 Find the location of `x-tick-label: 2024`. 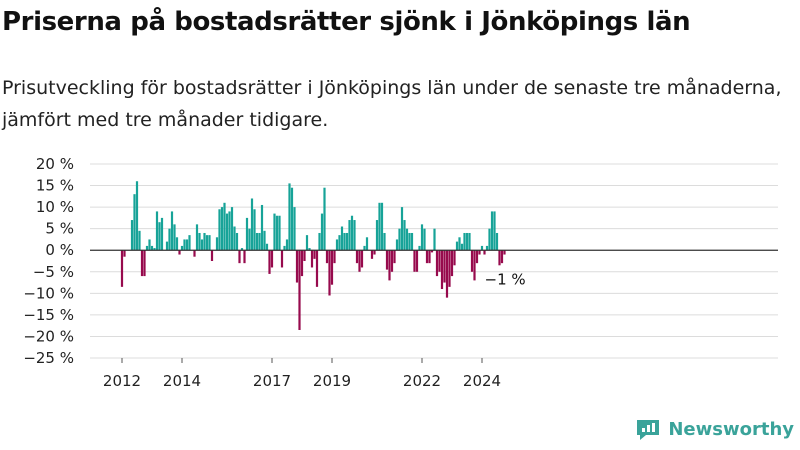

x-tick-label: 2024 is located at coordinates (482, 381).